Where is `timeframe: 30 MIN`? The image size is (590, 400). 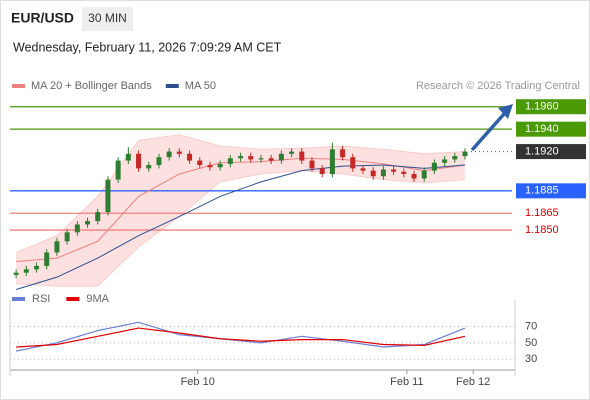
timeframe: 30 MIN is located at coordinates (107, 18).